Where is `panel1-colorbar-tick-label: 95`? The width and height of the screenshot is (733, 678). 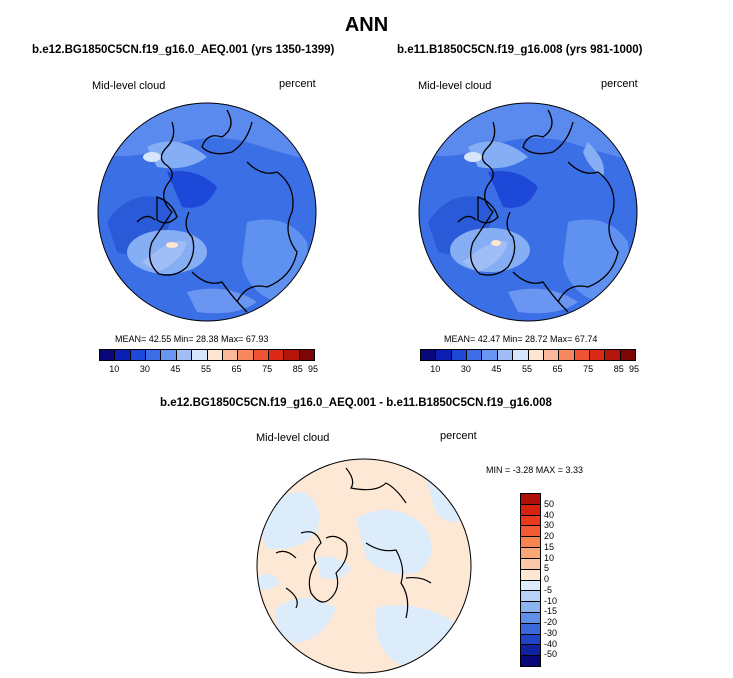 panel1-colorbar-tick-label: 95 is located at coordinates (313, 369).